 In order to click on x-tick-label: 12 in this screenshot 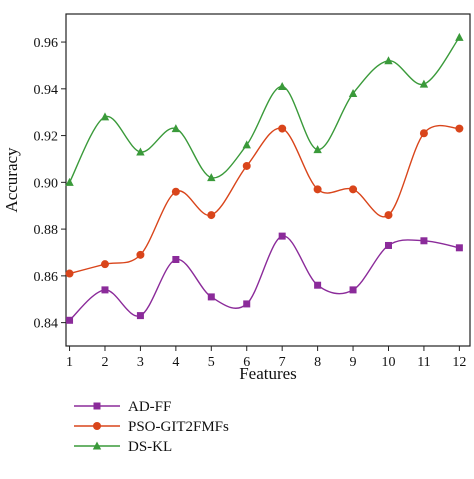, I will do `click(459, 362)`.